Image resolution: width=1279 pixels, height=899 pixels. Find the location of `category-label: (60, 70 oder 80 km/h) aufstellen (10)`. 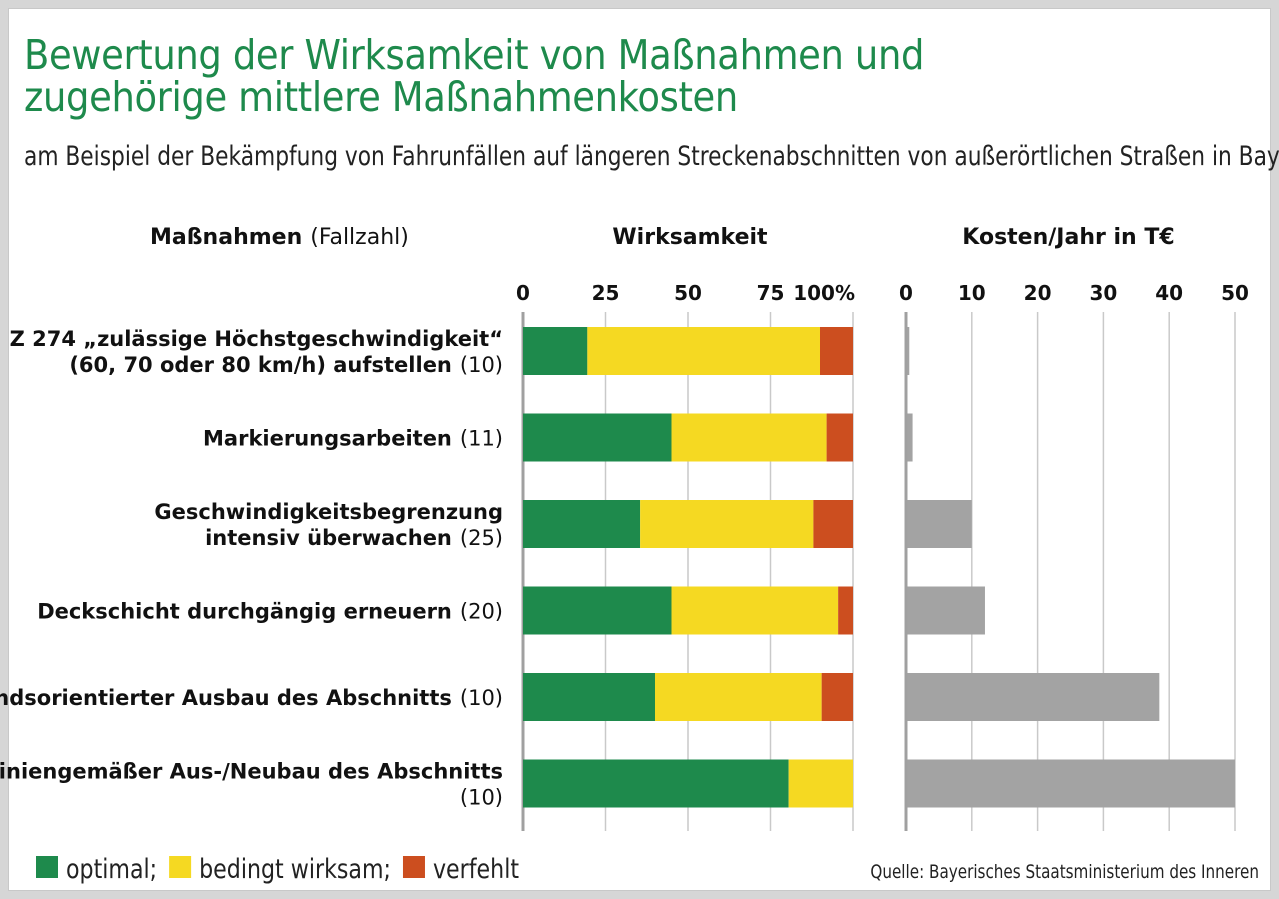

category-label: (60, 70 oder 80 km/h) aufstellen (10) is located at coordinates (286, 365).